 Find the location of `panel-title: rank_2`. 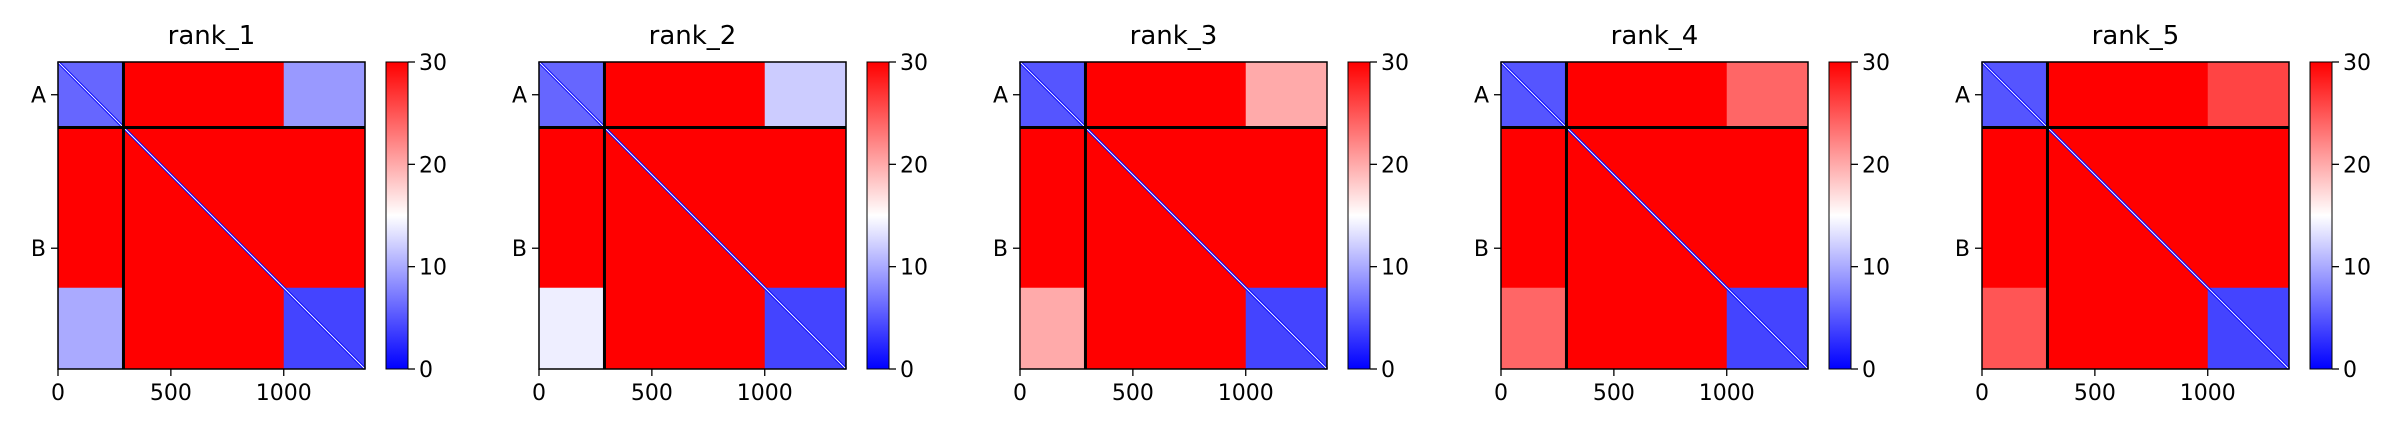

panel-title: rank_2 is located at coordinates (693, 36).